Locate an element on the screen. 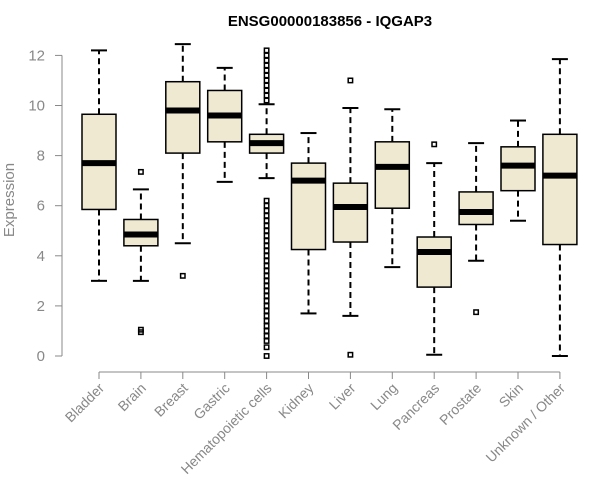  y-tick-label: 6 is located at coordinates (41, 206).